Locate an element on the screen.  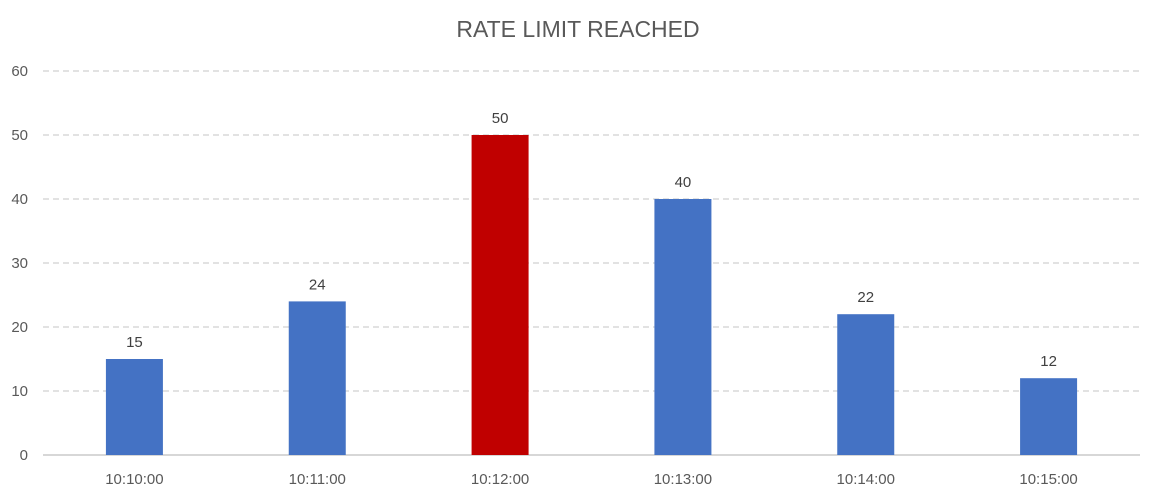
x-tick-label: 10:15:00 is located at coordinates (1048, 479).